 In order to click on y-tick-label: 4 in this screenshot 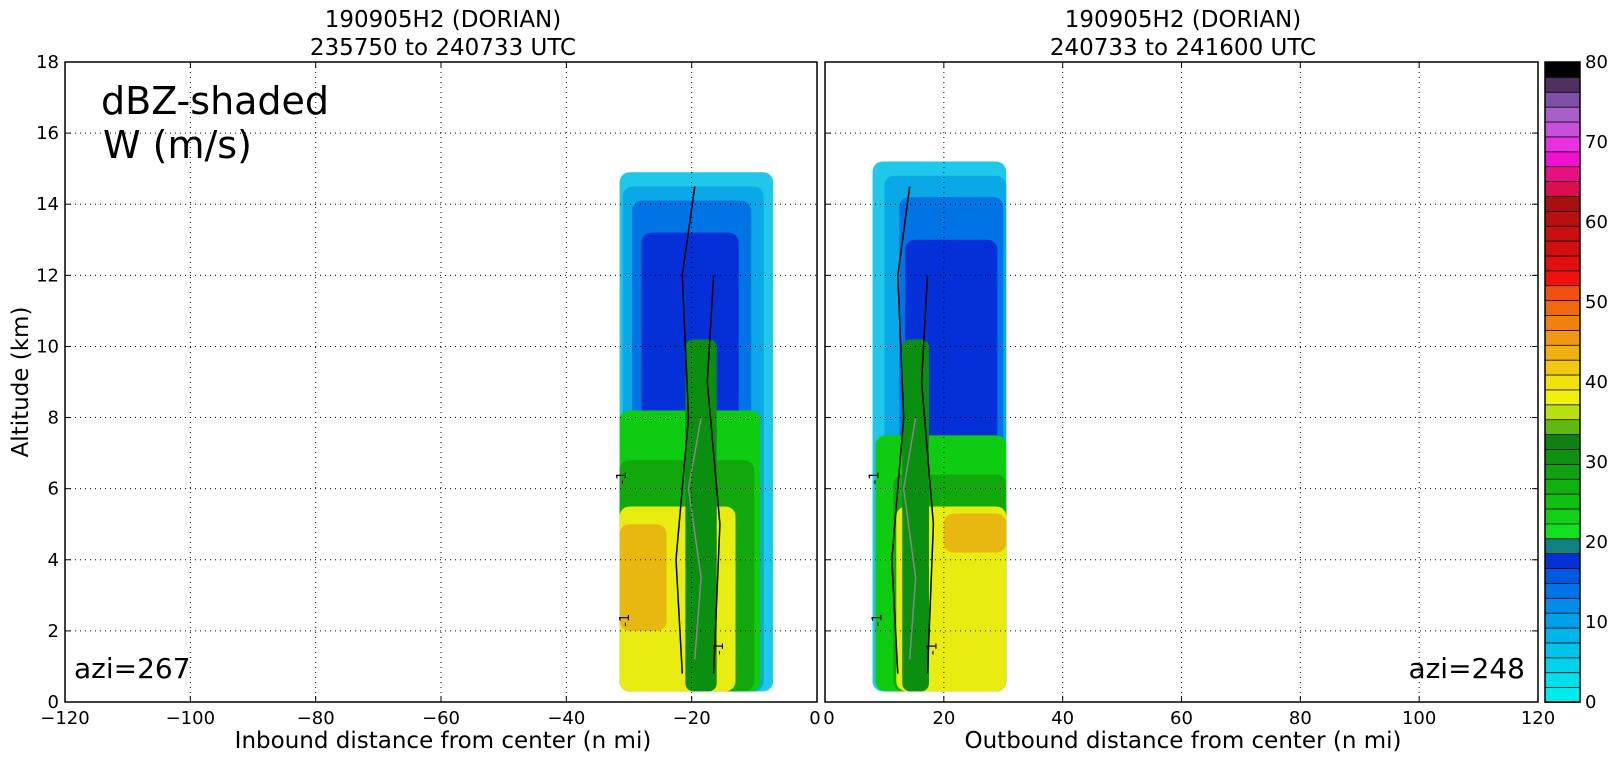, I will do `click(53, 560)`.